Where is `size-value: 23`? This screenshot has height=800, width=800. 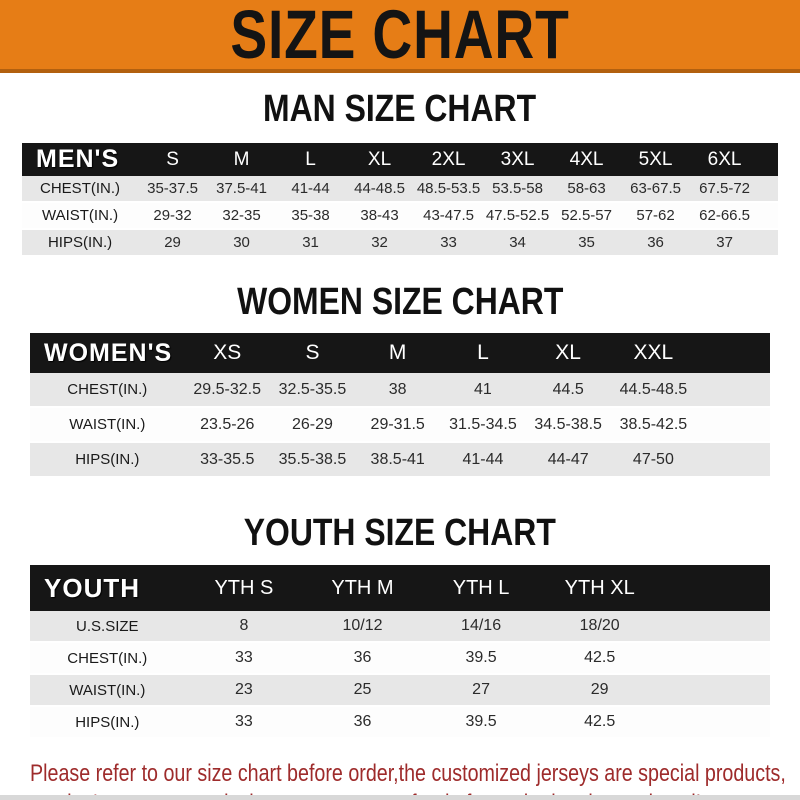 size-value: 23 is located at coordinates (243, 689).